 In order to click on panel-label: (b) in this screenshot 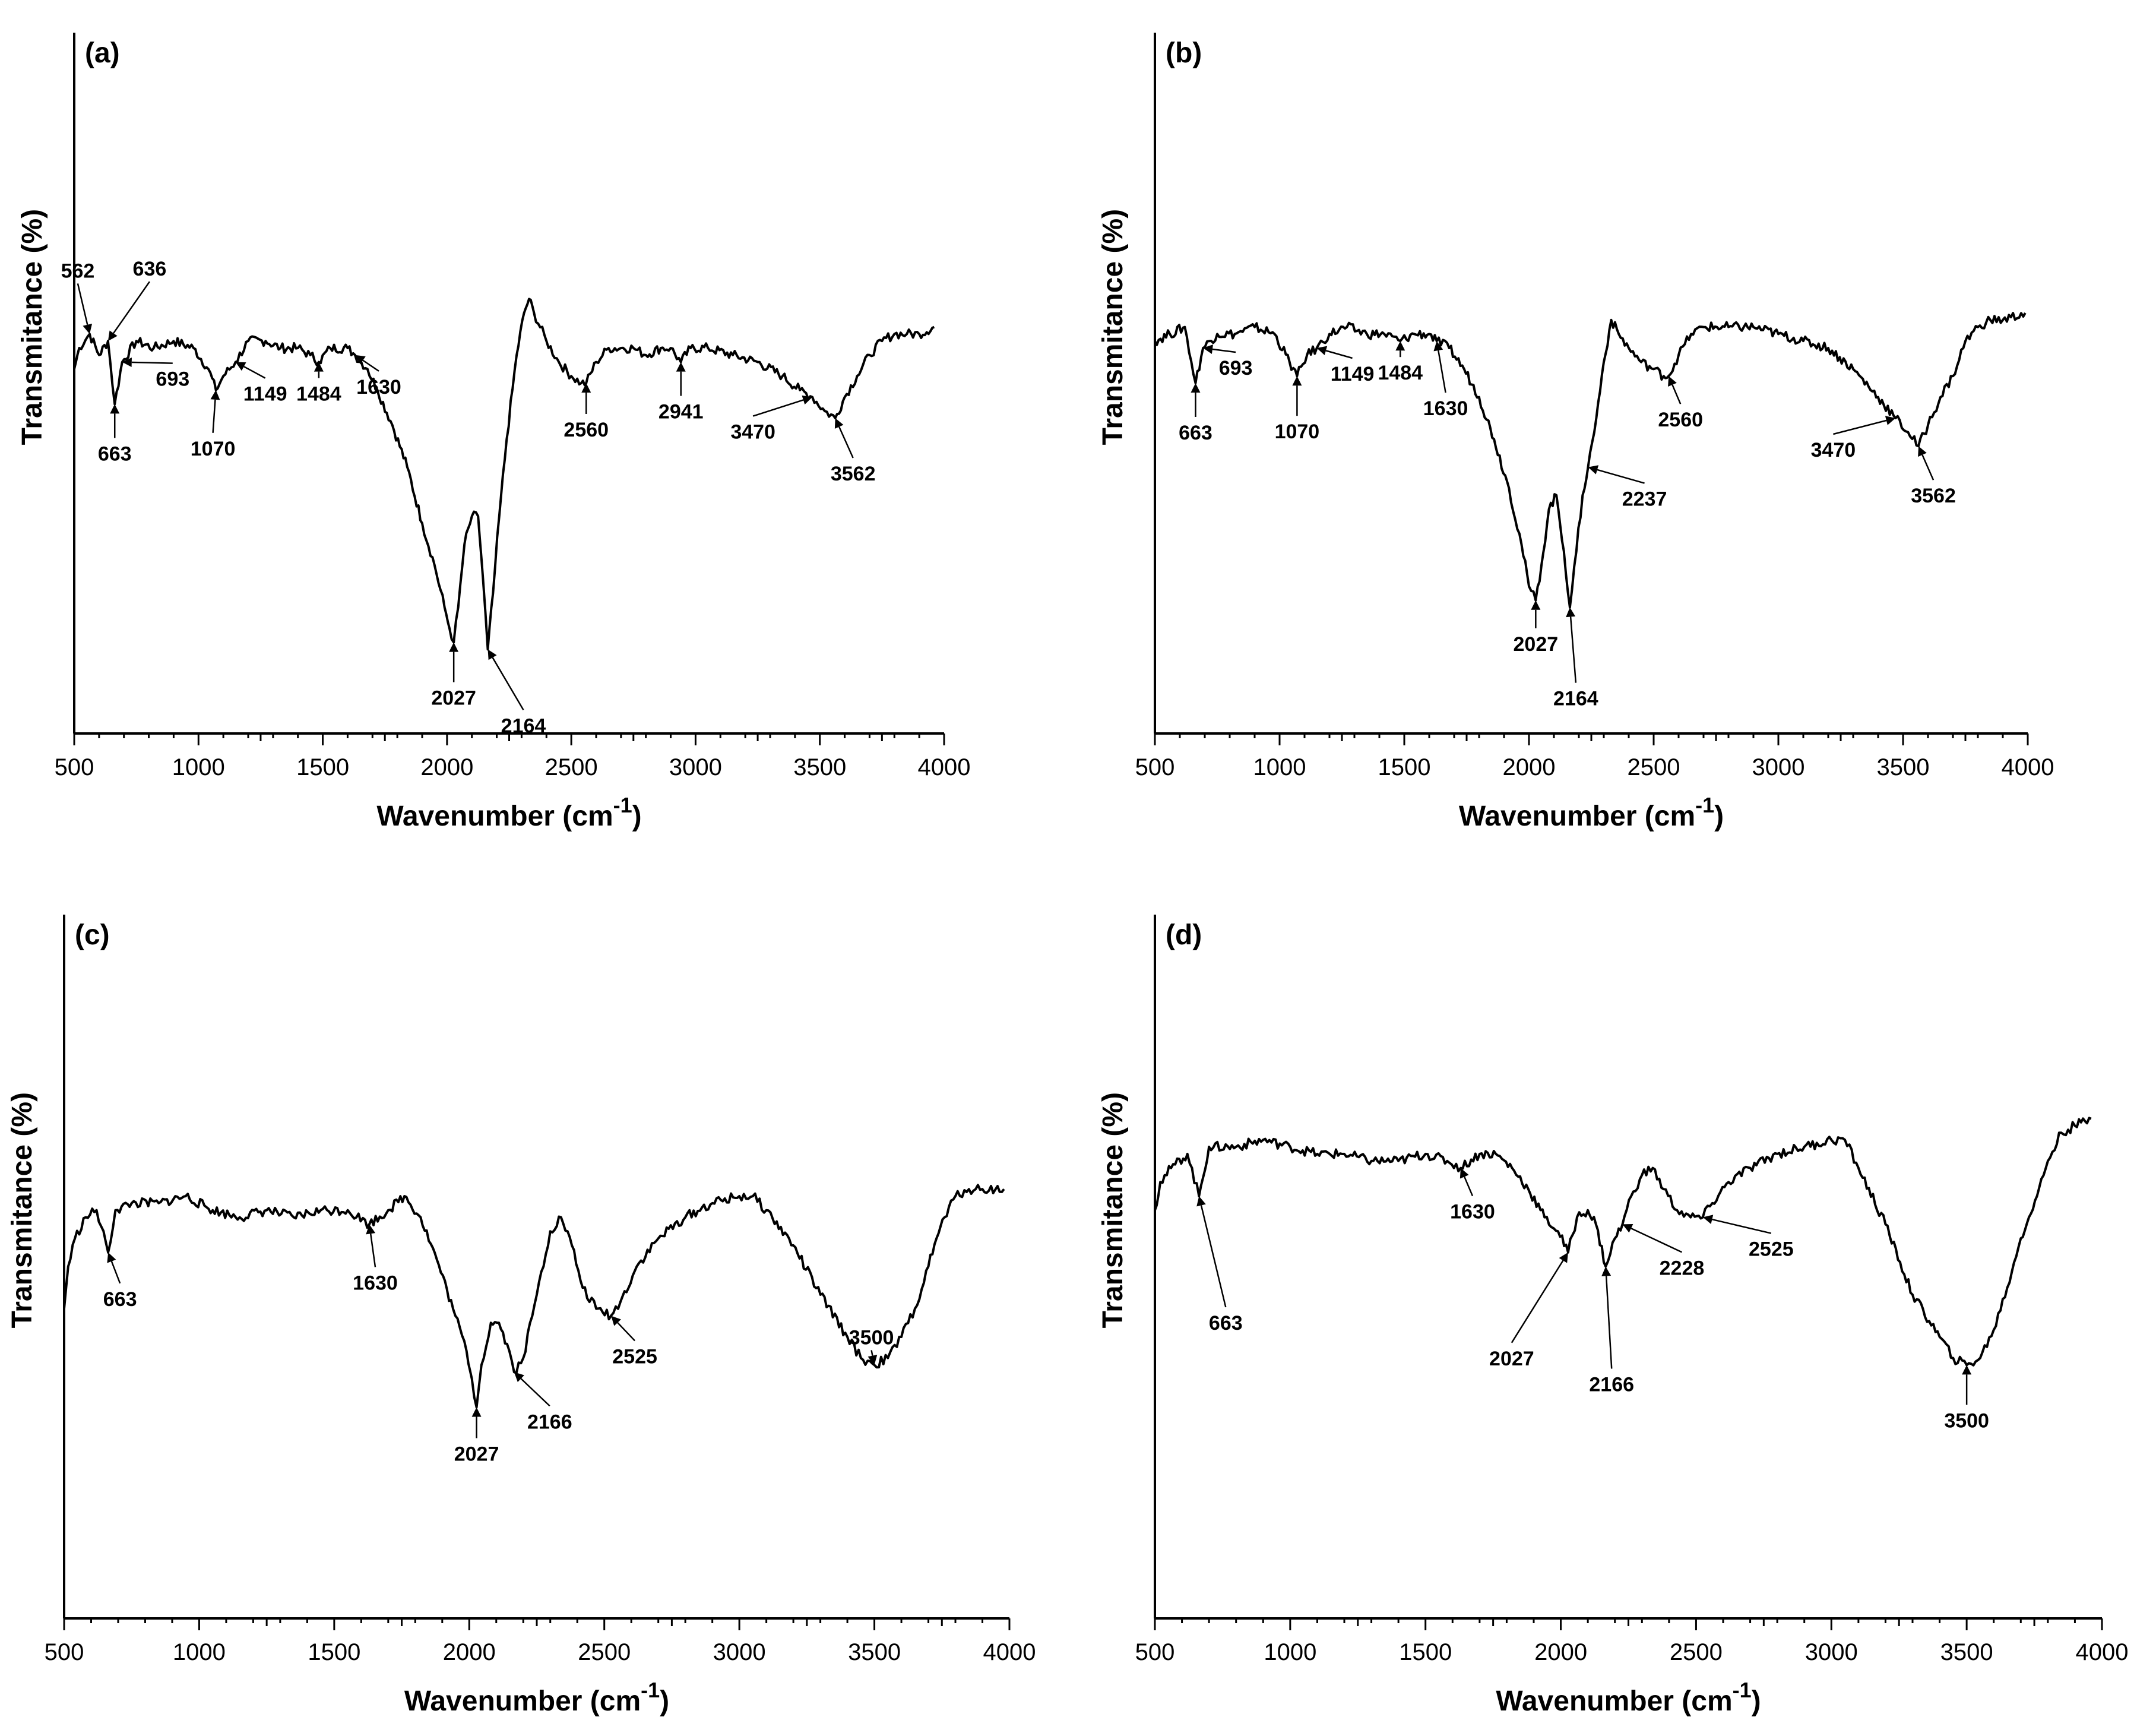, I will do `click(1184, 53)`.